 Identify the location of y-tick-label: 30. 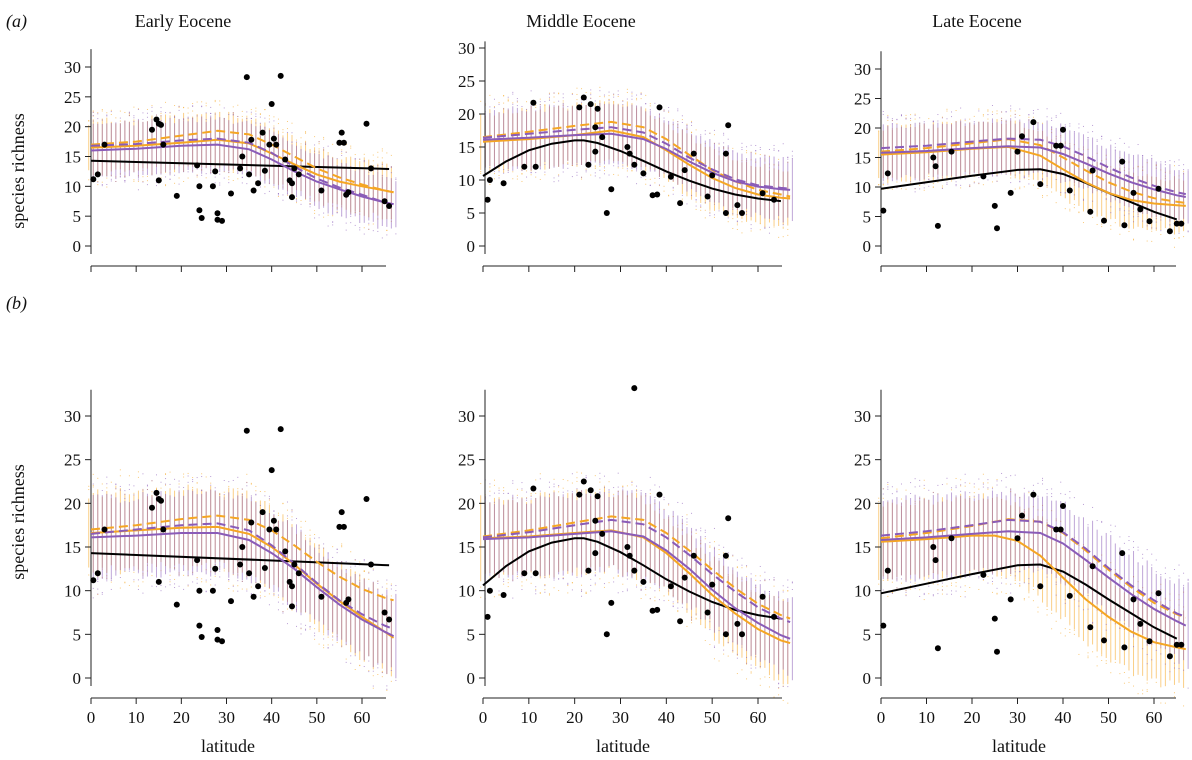
(862, 69).